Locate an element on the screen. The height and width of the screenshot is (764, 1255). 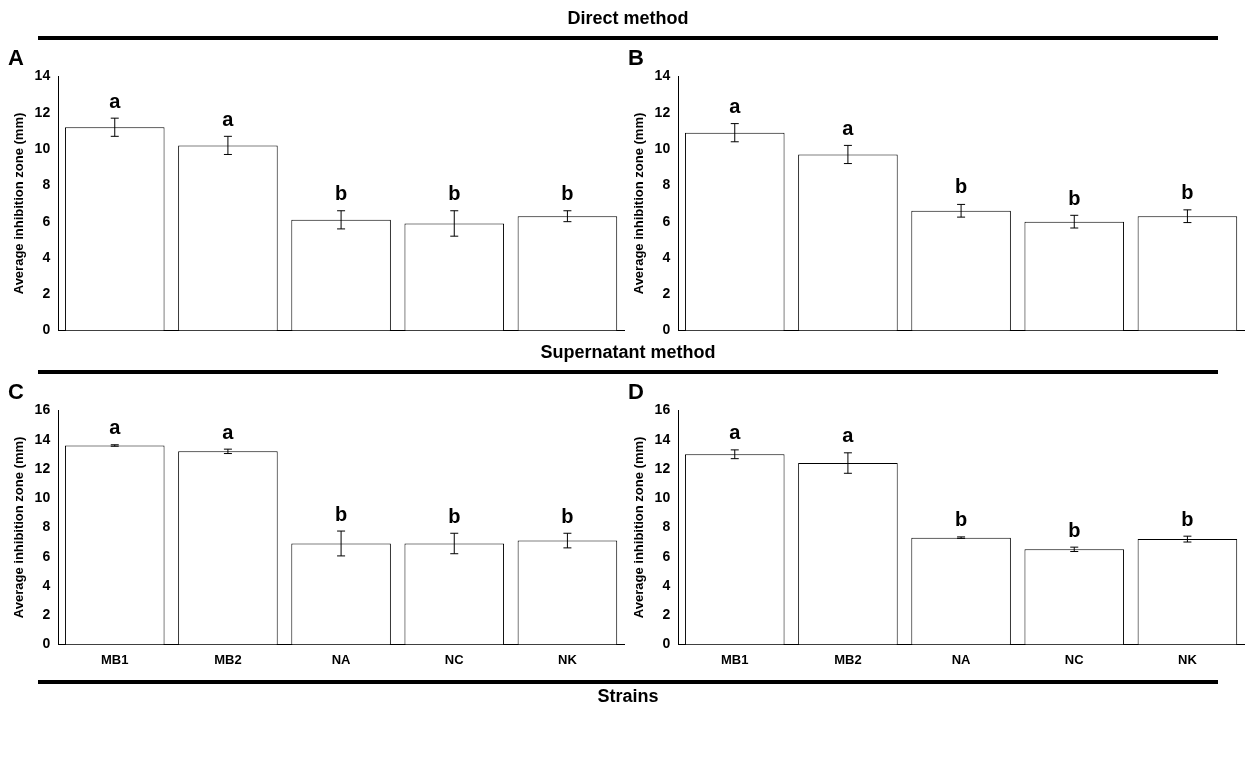
chart-subtitle: Supernatant method is located at coordinates (628, 353).